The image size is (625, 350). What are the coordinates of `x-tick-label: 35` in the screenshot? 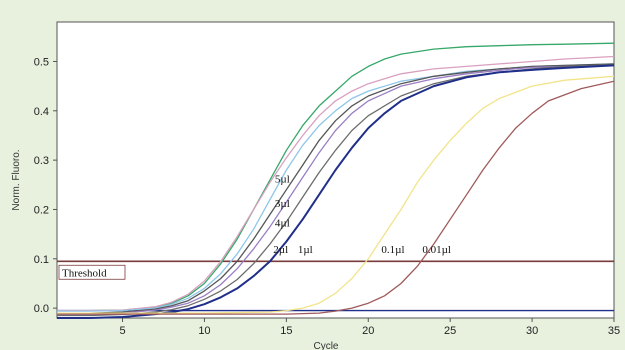 It's located at (614, 331).